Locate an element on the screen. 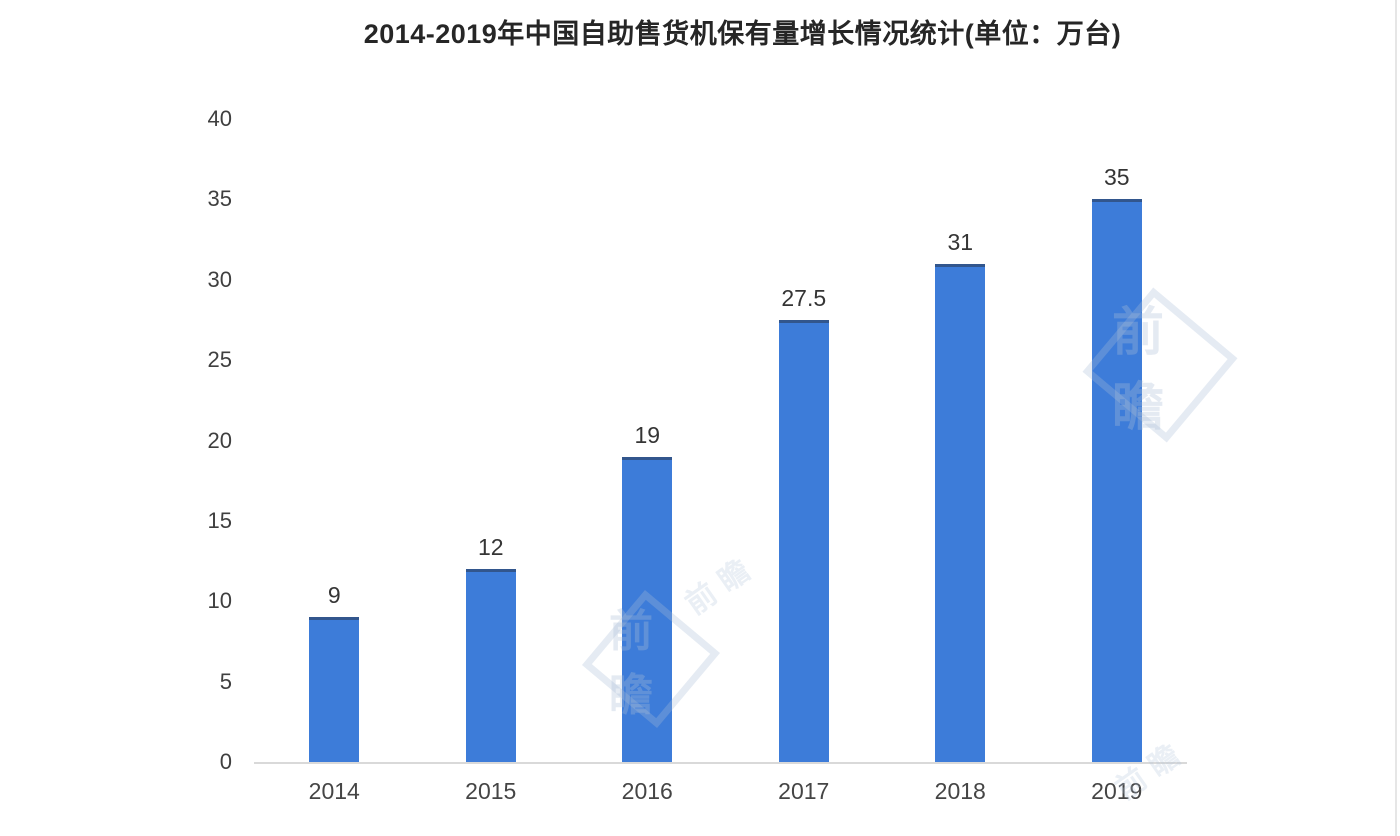  watermark: 前瞻 is located at coordinates (1180, 760).